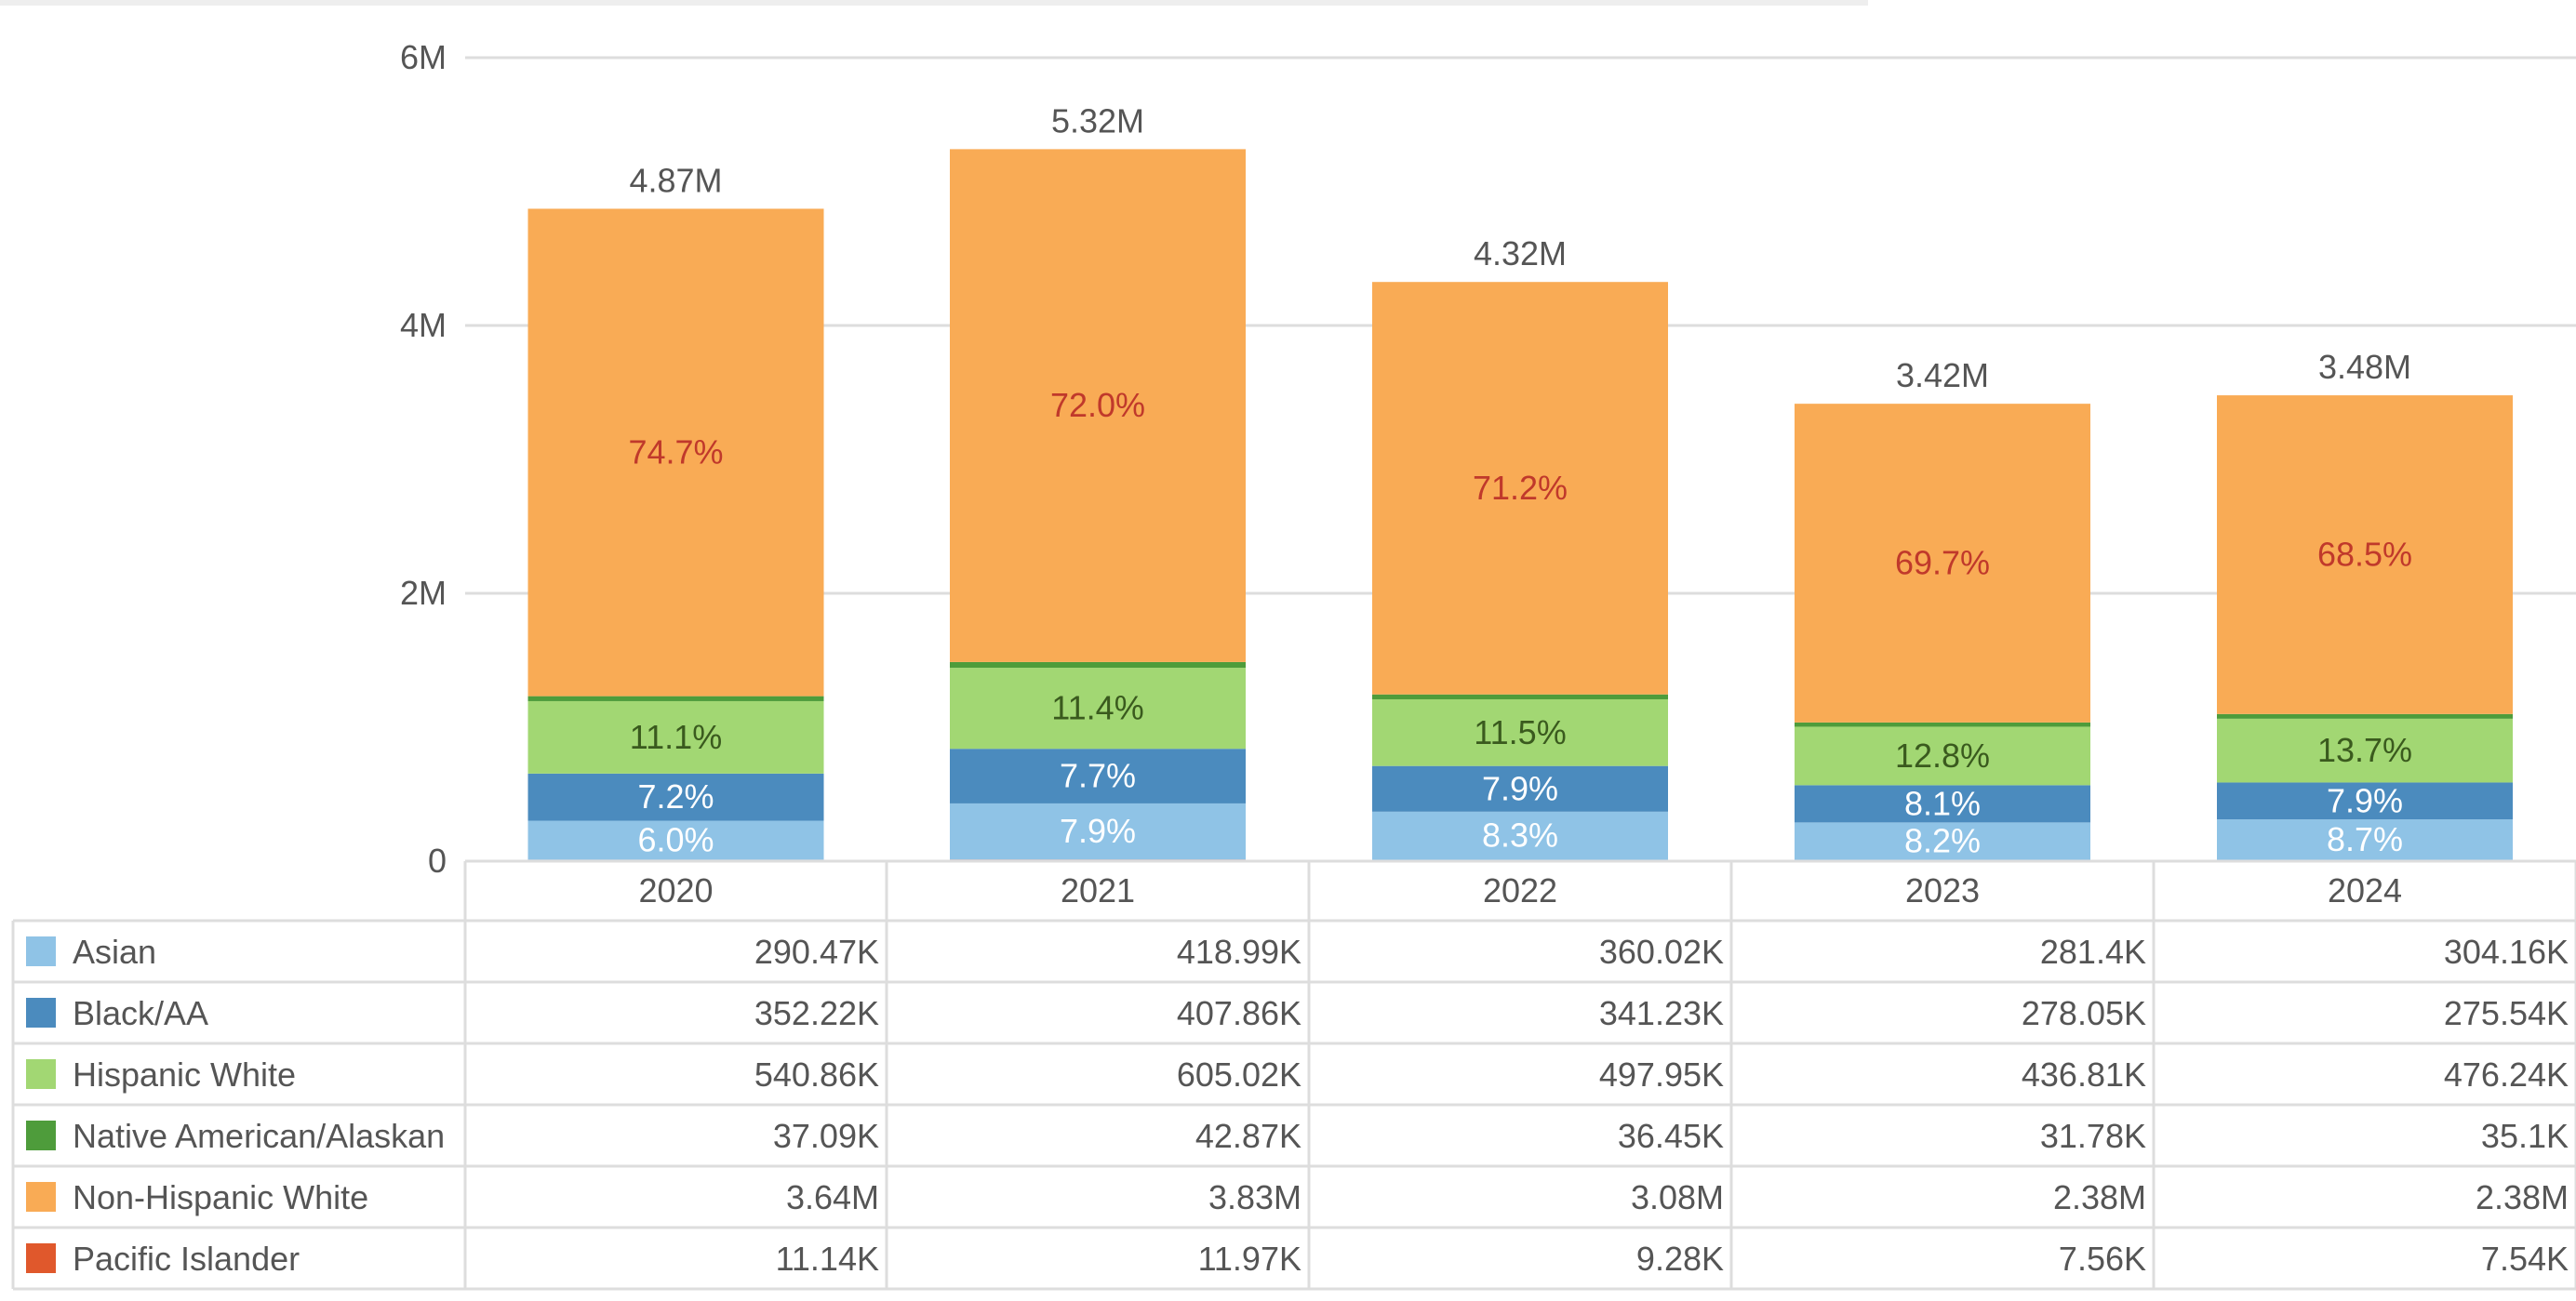  Describe the element at coordinates (832, 1197) in the screenshot. I see `table-cell-value: 3.64M` at that location.